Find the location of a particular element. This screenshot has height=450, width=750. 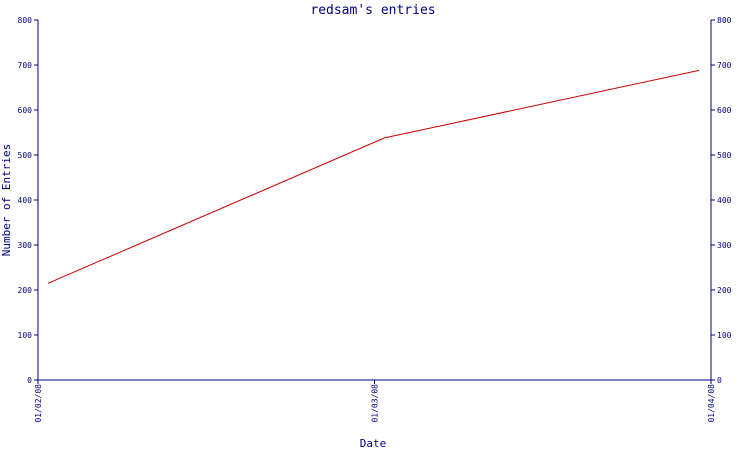

y-tick-label-left: 600 is located at coordinates (25, 110).